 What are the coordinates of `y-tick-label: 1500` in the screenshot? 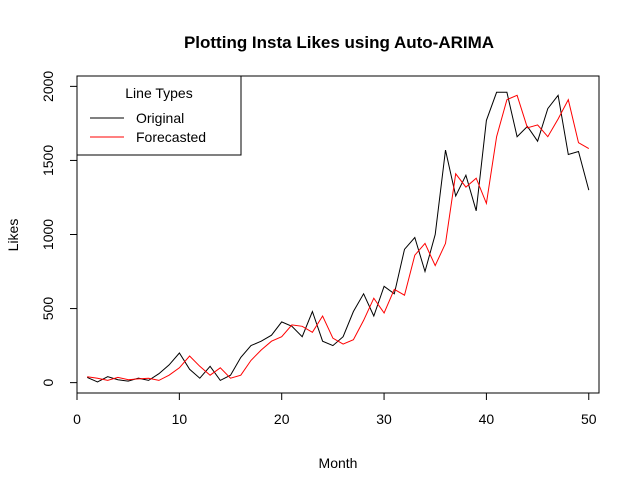 It's located at (48, 160).